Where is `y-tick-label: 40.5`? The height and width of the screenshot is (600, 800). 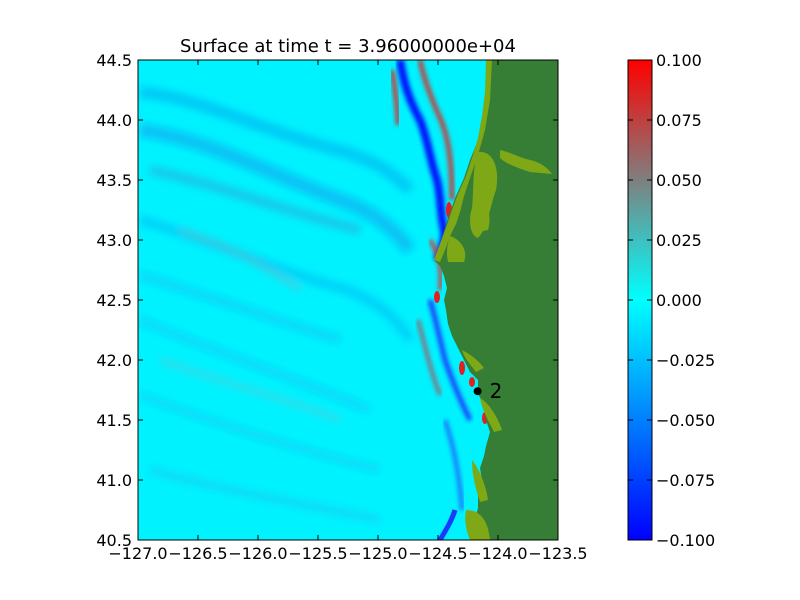
y-tick-label: 40.5 is located at coordinates (114, 540).